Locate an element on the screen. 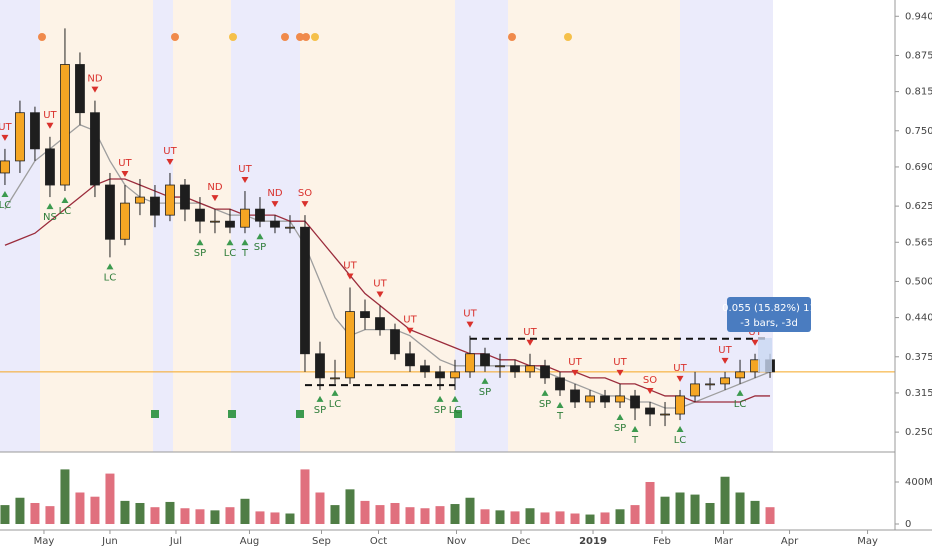 The image size is (932, 550). x-tick-label: 2019 is located at coordinates (593, 541).